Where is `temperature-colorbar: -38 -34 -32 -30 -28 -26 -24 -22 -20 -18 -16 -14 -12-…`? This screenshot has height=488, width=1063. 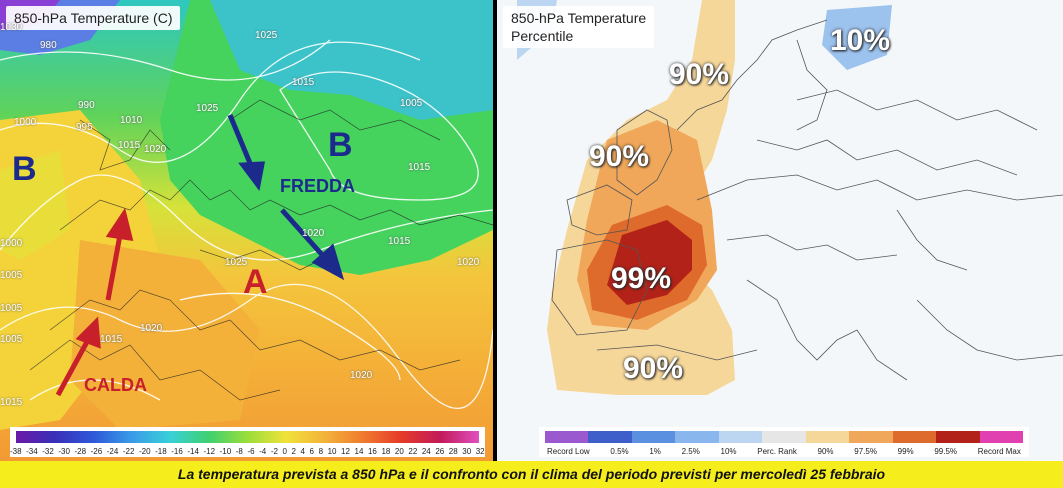
temperature-colorbar: -38 -34 -32 -30 -28 -26 -24 -22 -20 -18 -16 -14 -12-… is located at coordinates (247, 442).